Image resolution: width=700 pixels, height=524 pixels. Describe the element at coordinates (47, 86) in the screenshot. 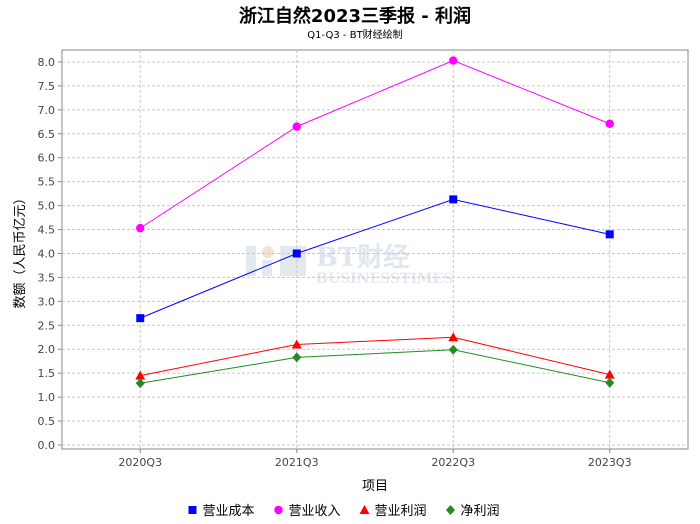

I see `y-tick-label: 7.5` at that location.